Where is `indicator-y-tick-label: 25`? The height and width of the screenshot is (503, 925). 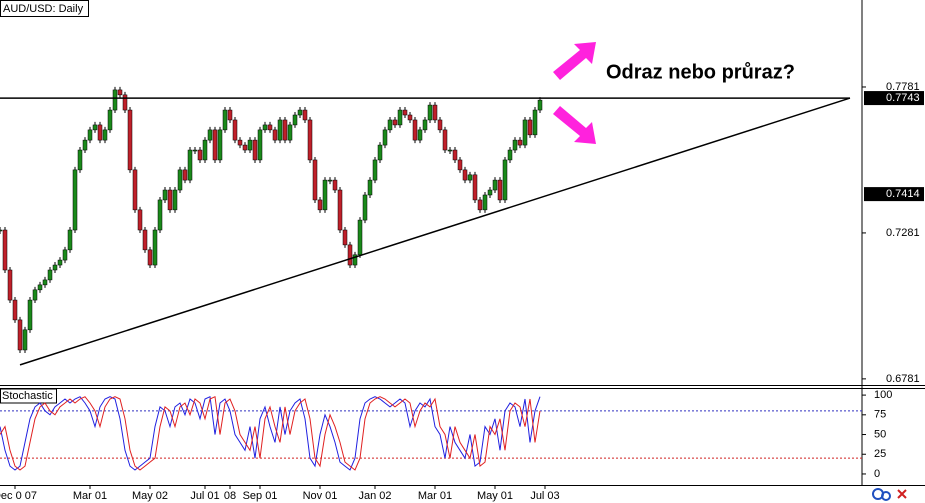
indicator-y-tick-label: 25 is located at coordinates (880, 454).